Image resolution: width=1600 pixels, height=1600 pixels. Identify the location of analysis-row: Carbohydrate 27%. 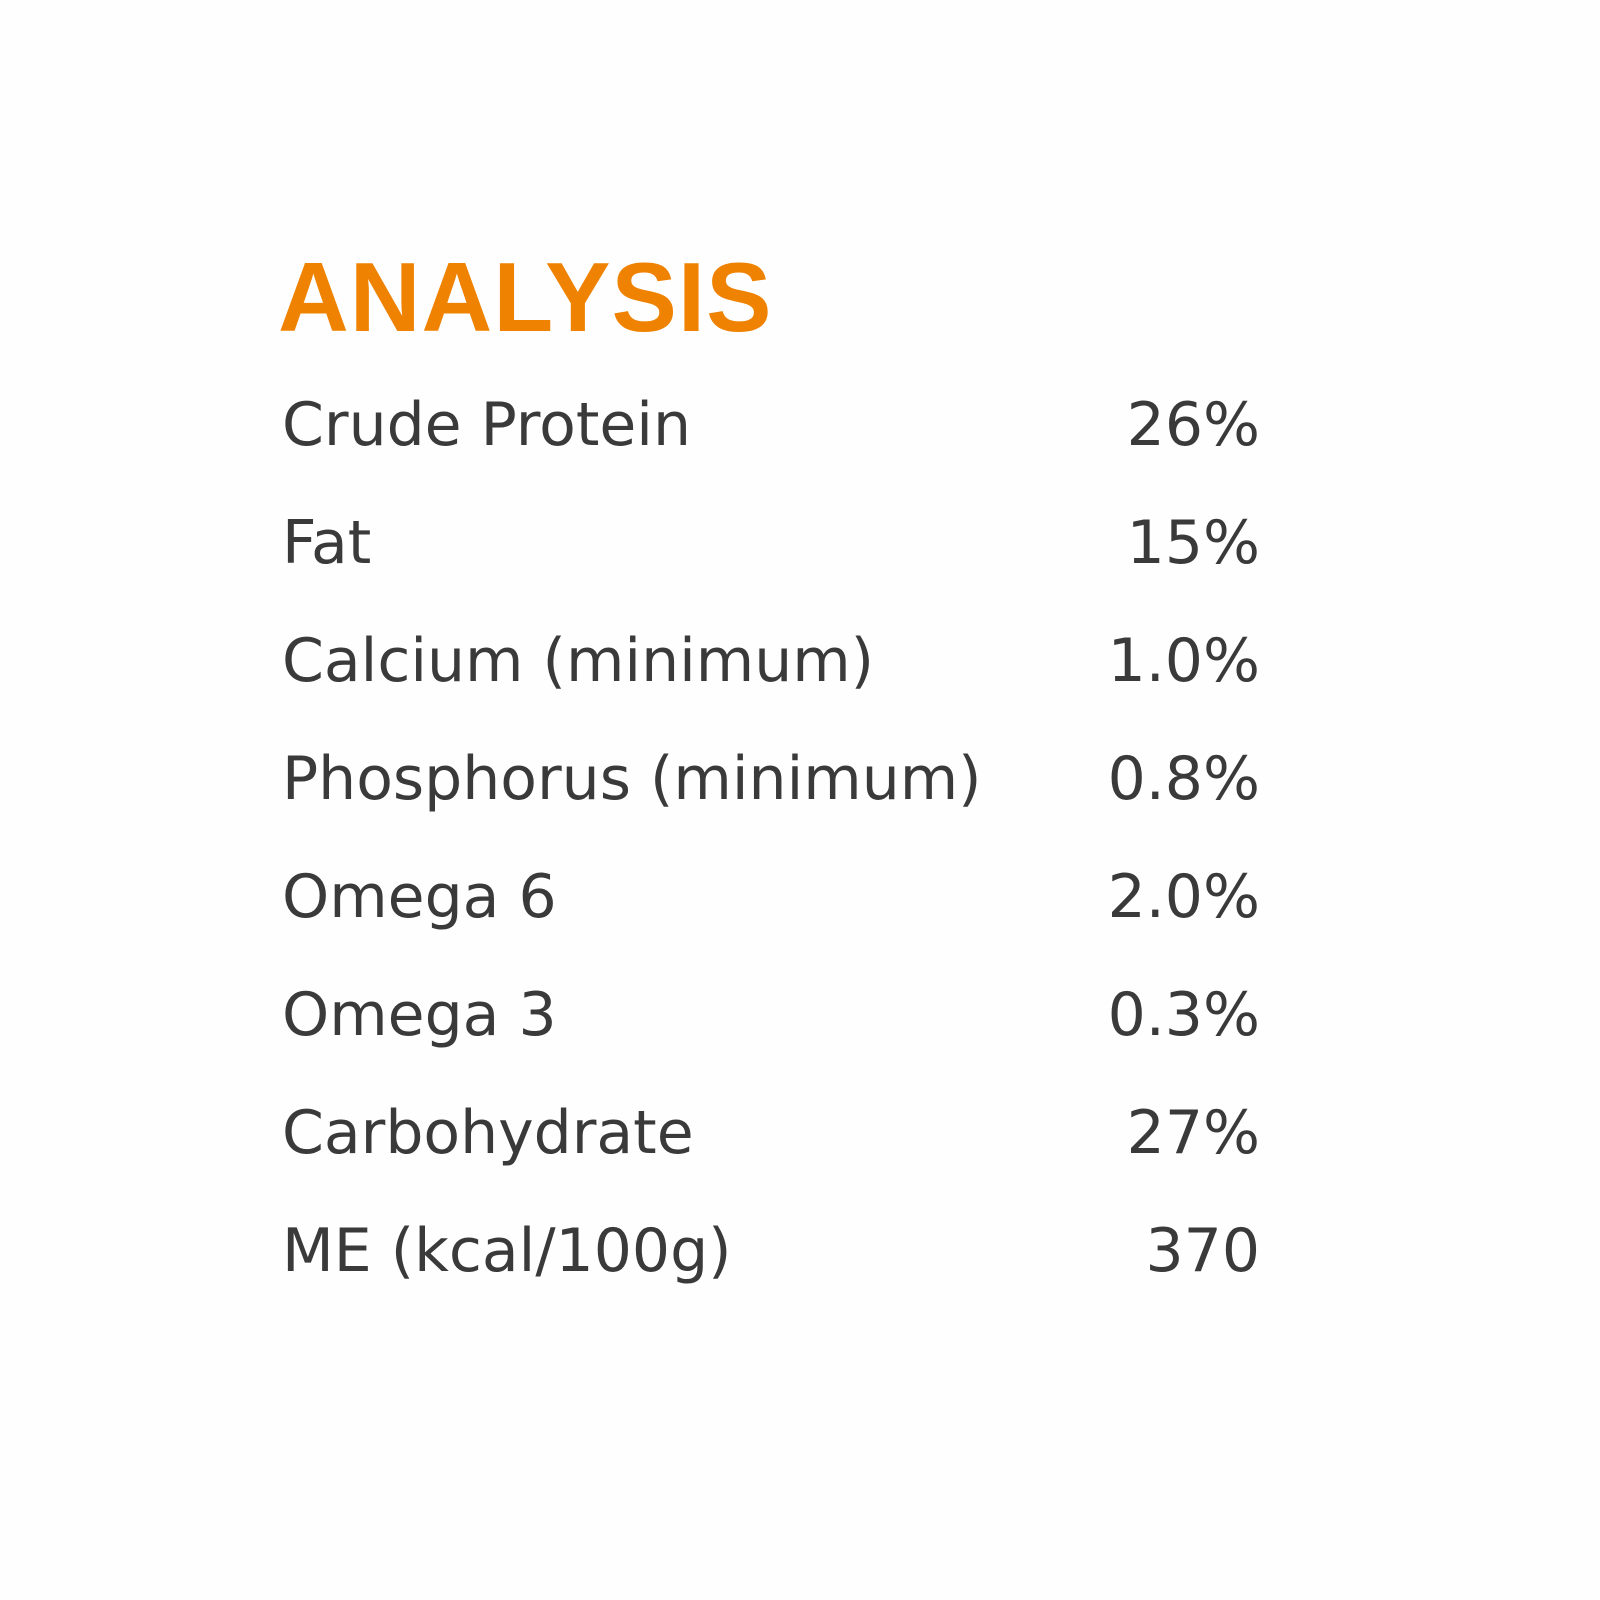
(771, 1152).